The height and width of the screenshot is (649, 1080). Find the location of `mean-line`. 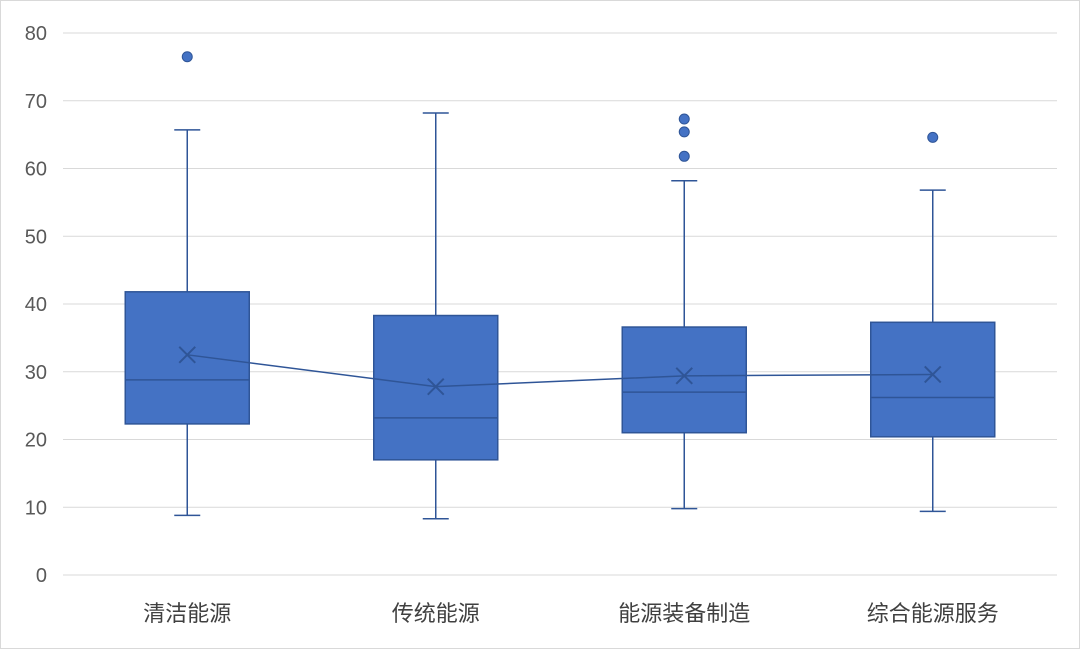

mean-line is located at coordinates (560, 371).